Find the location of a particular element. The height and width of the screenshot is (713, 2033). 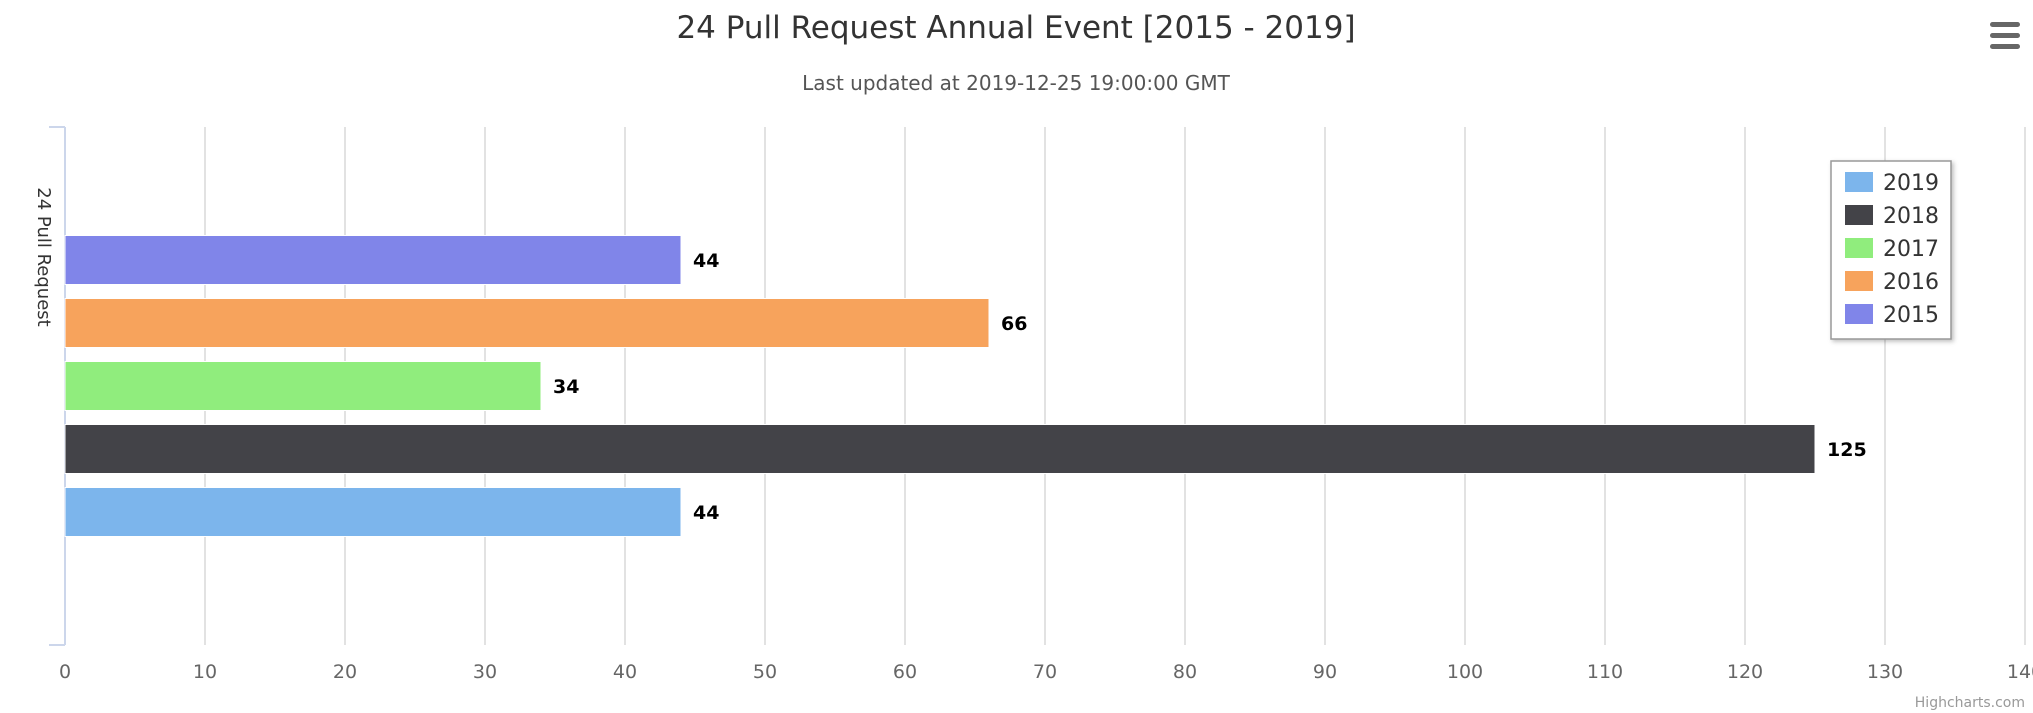

x-tick-label: 40 is located at coordinates (625, 672).